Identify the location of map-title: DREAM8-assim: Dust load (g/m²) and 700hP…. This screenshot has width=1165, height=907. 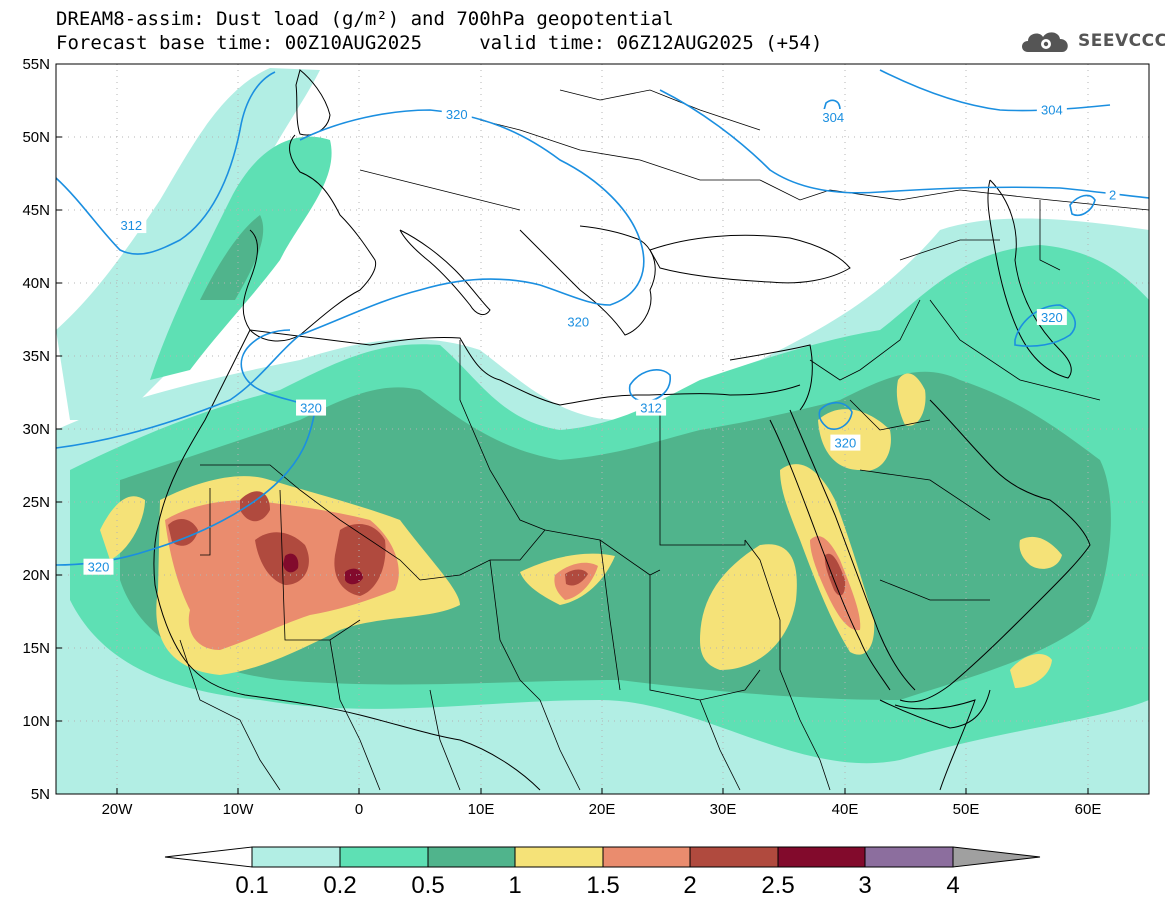
(365, 19).